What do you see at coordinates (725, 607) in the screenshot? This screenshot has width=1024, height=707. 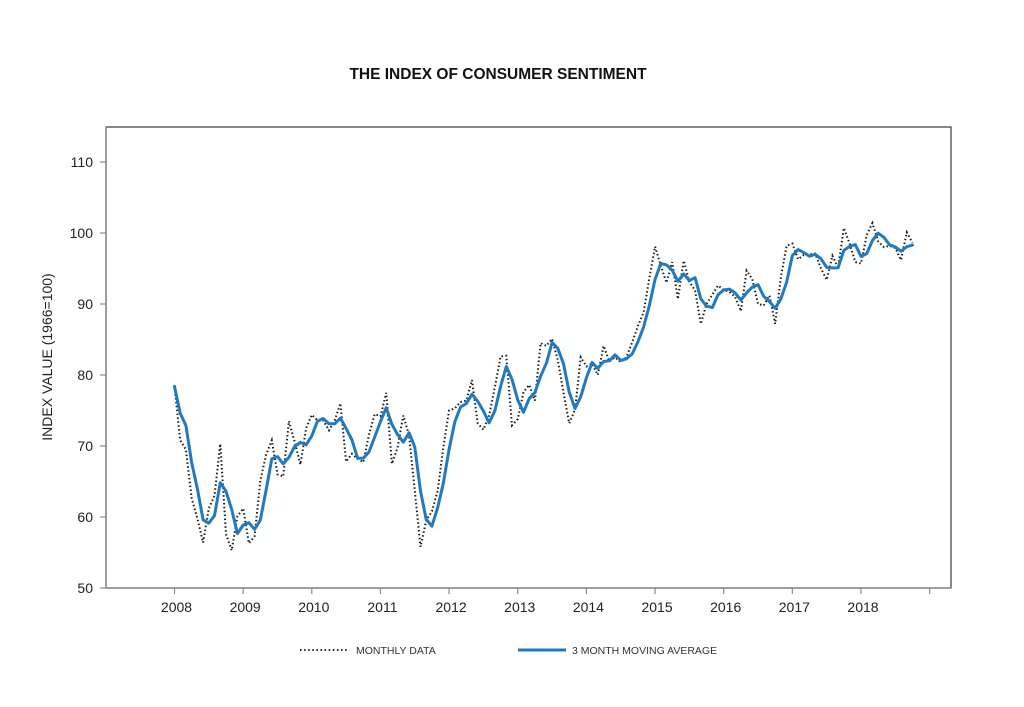 I see `x-tick-label: 2016` at bounding box center [725, 607].